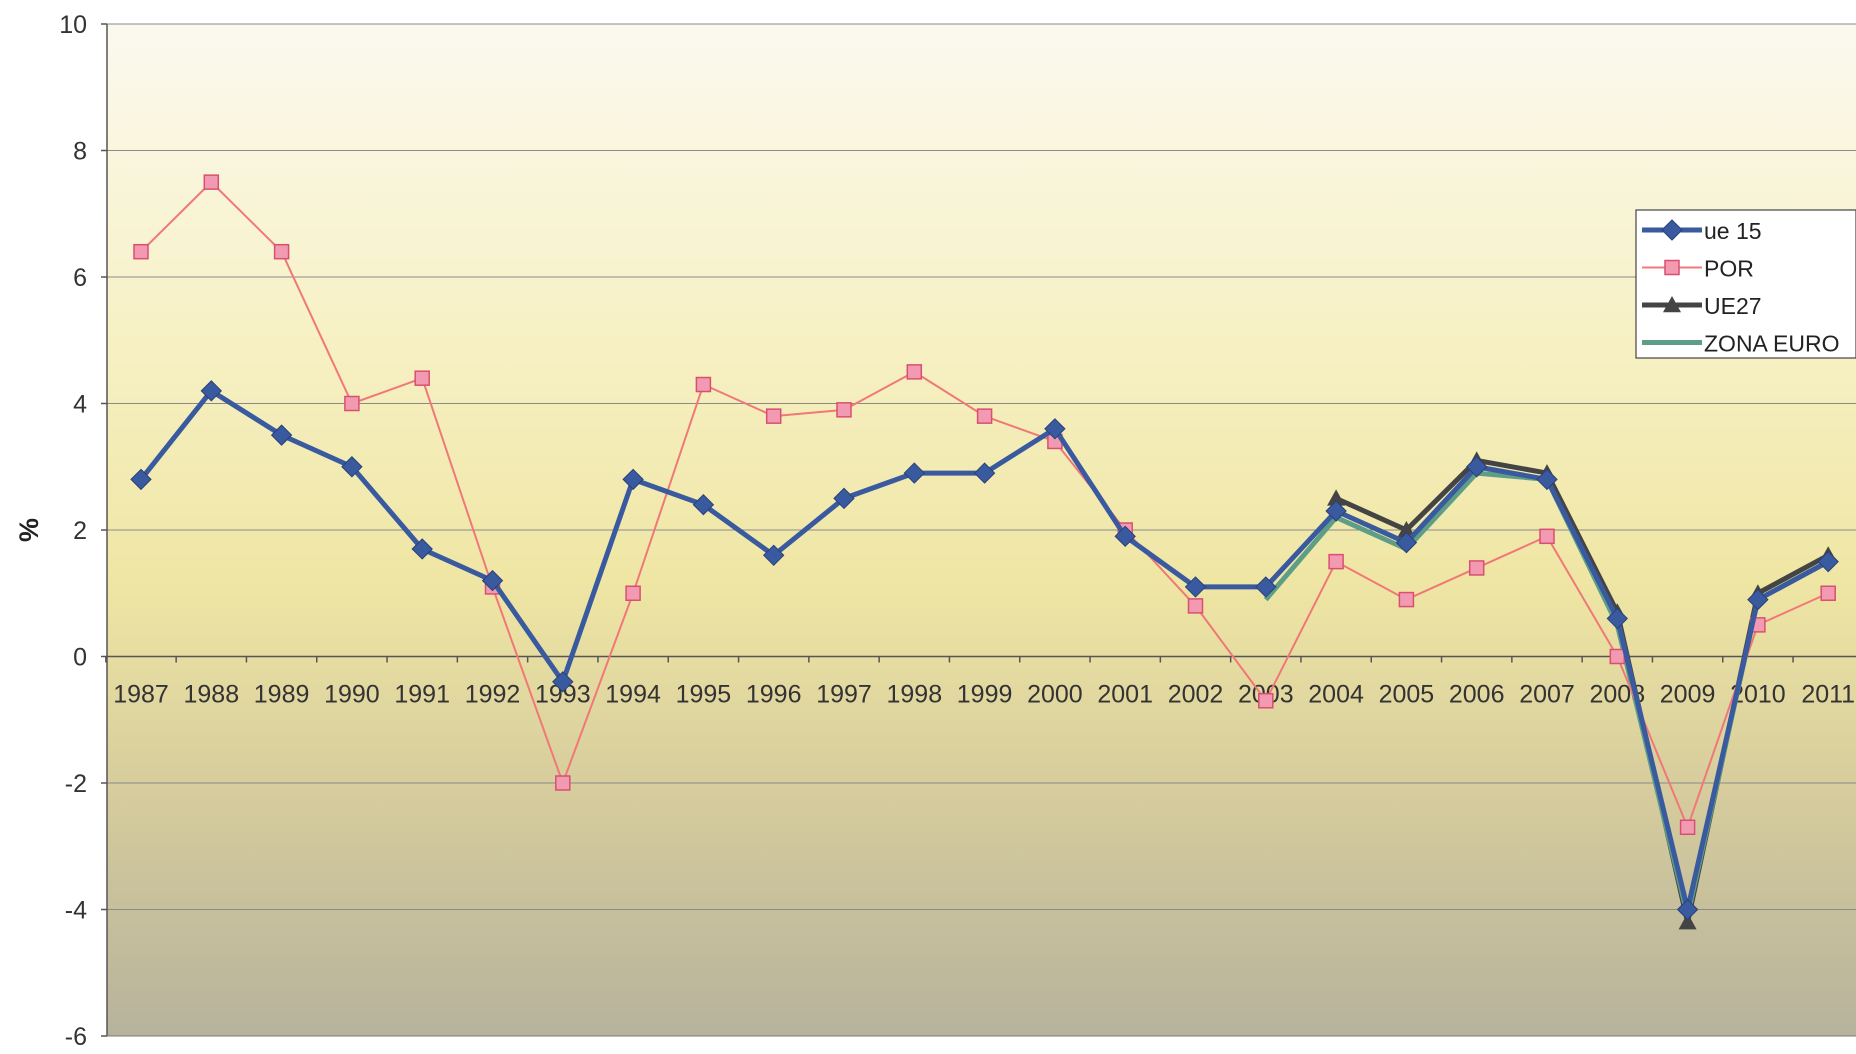  What do you see at coordinates (774, 695) in the screenshot?
I see `x-tick-label: 1996` at bounding box center [774, 695].